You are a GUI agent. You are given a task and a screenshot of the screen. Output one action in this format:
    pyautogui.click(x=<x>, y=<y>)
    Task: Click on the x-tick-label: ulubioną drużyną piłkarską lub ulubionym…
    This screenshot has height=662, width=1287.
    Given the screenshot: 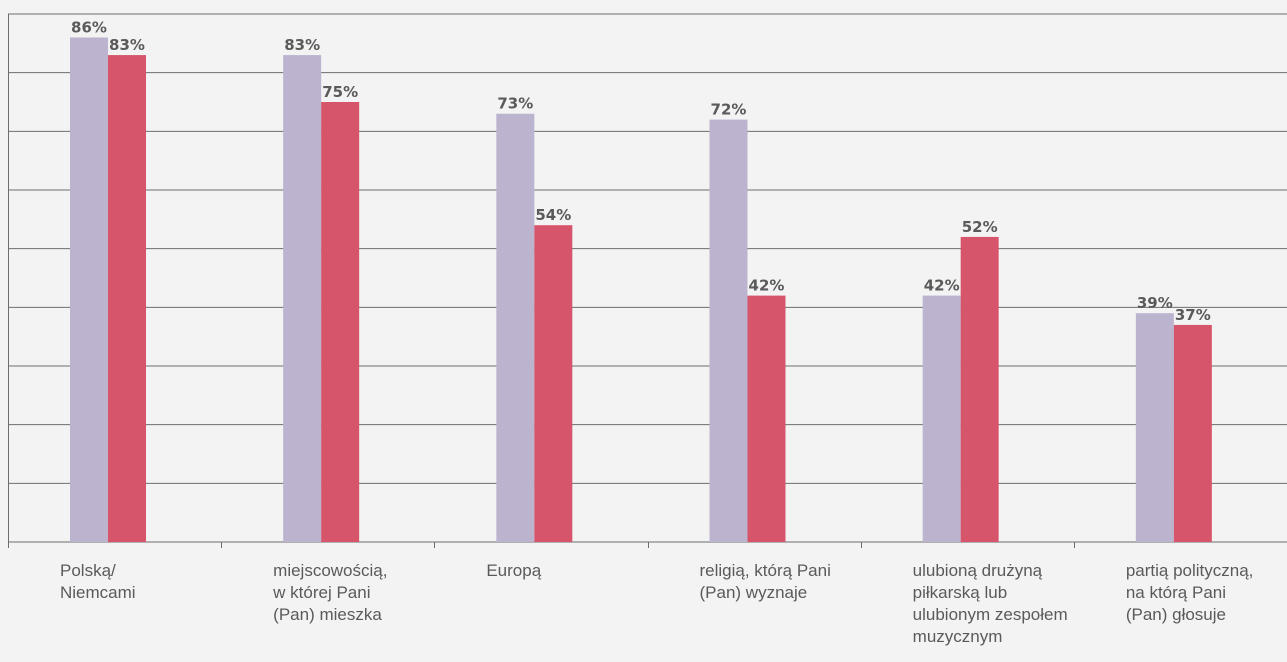 What is the action you would take?
    pyautogui.click(x=990, y=603)
    